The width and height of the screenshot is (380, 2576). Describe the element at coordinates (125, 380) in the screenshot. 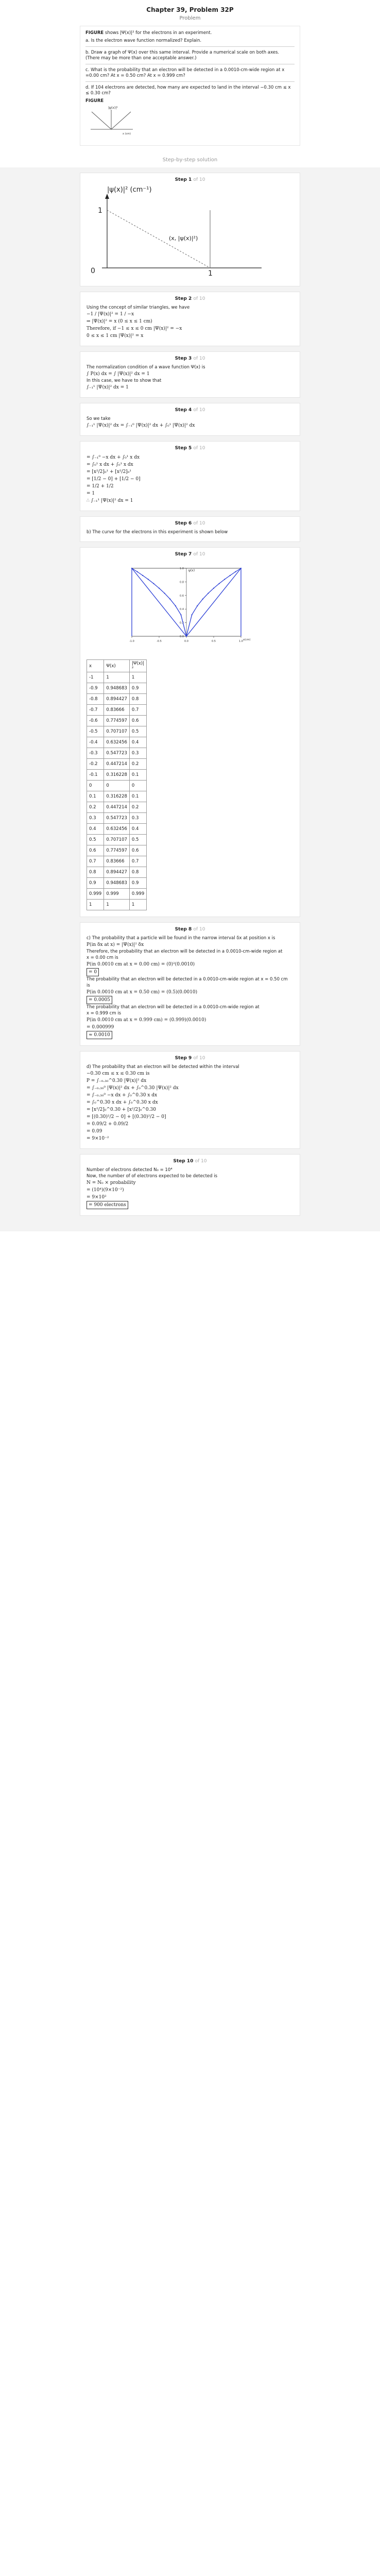

I see `text-line: In this case, we have to show that` at that location.